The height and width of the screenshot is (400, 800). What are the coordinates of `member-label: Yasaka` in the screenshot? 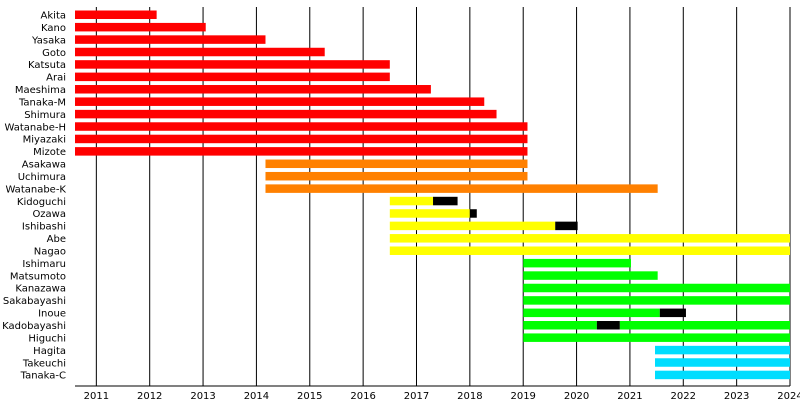 It's located at (48, 40).